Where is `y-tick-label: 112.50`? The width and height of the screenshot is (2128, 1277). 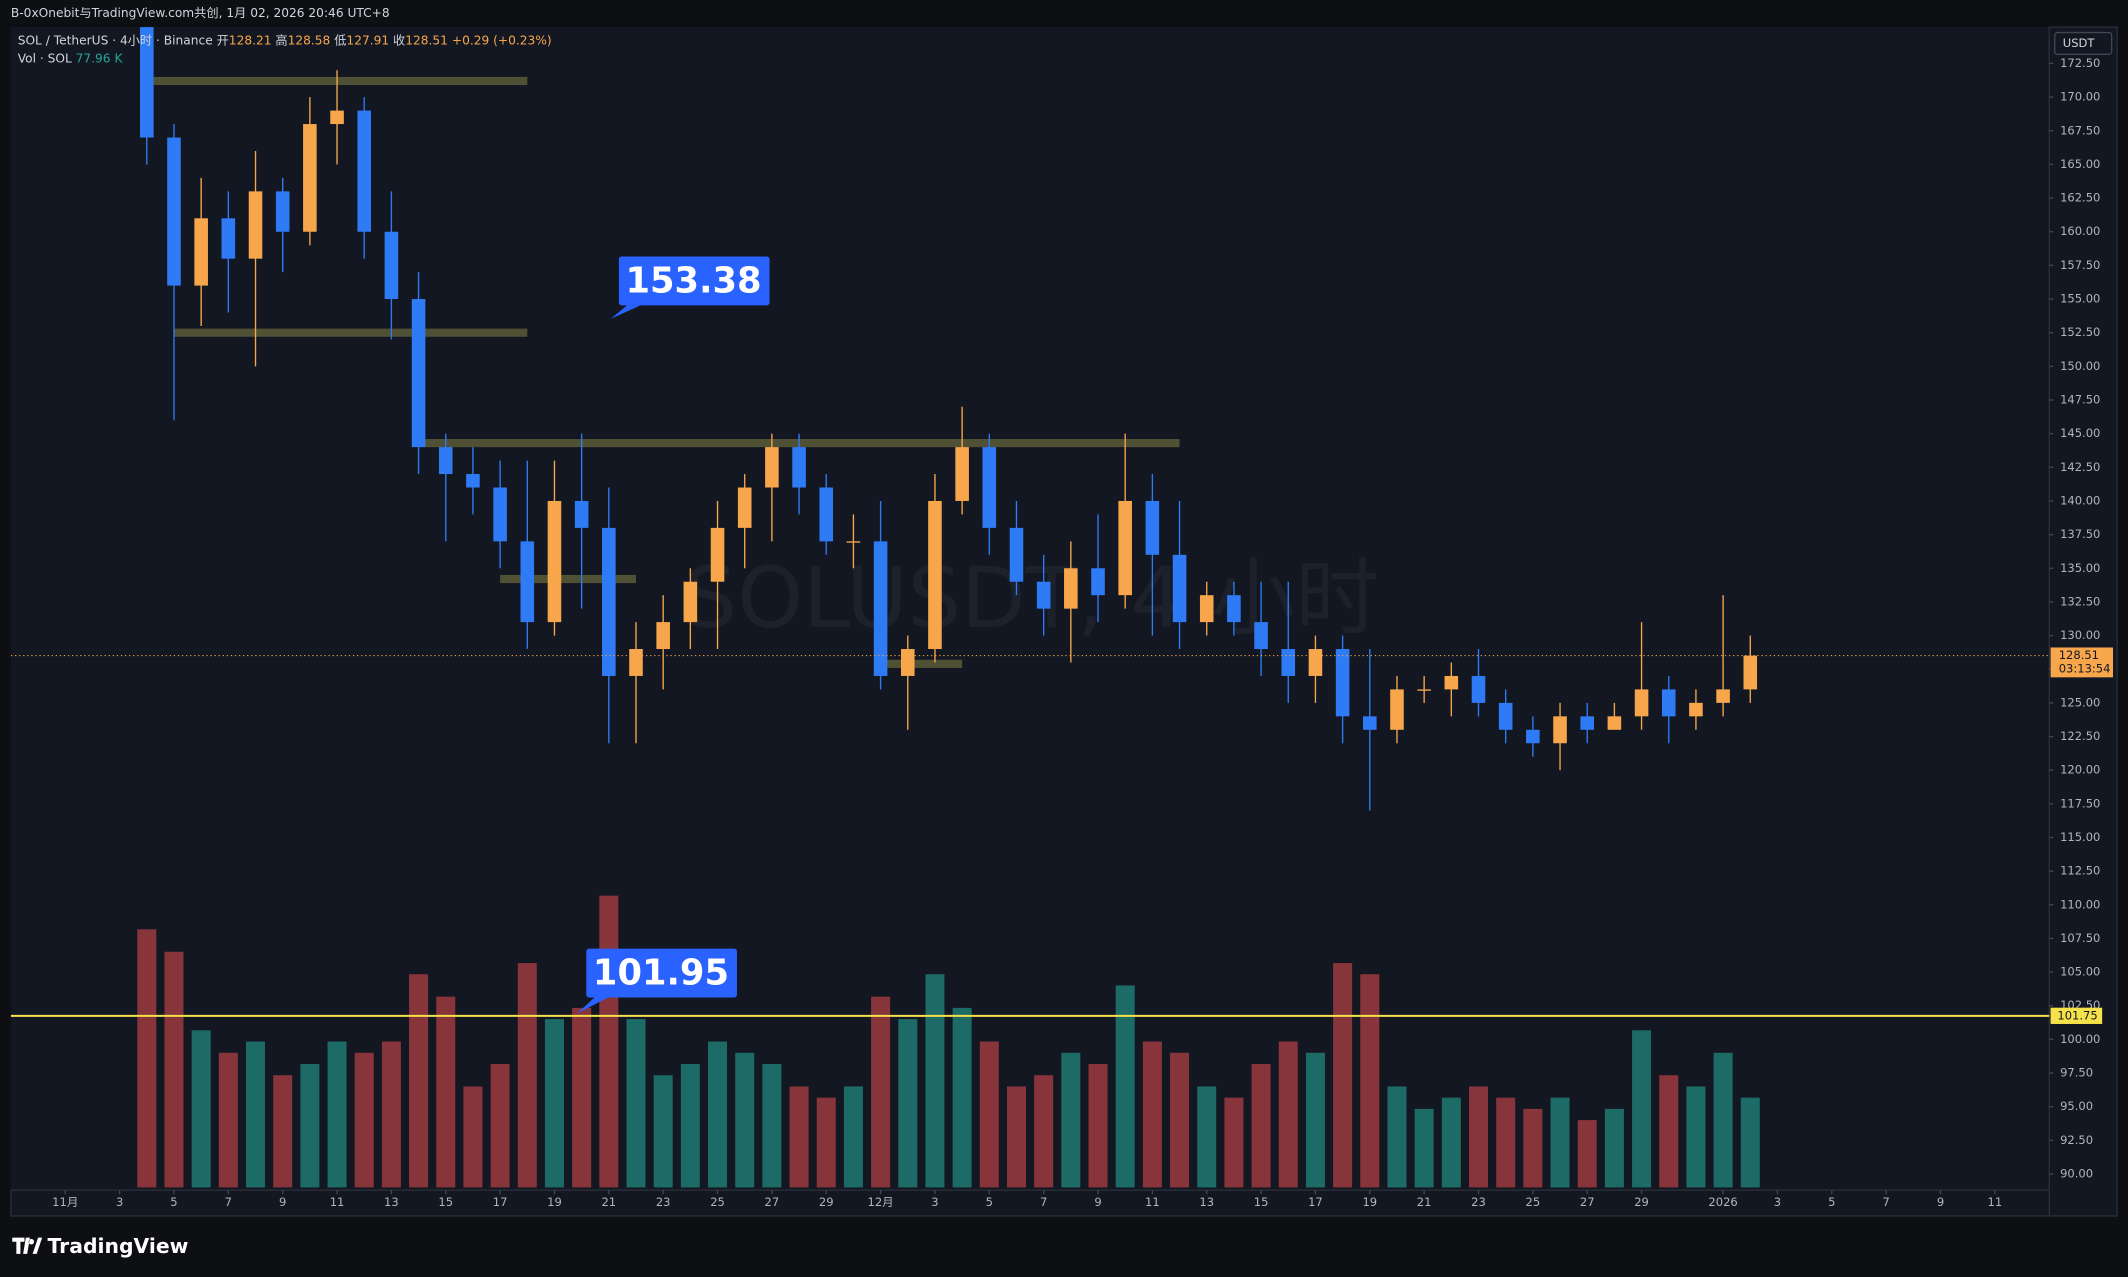 y-tick-label: 112.50 is located at coordinates (2080, 871).